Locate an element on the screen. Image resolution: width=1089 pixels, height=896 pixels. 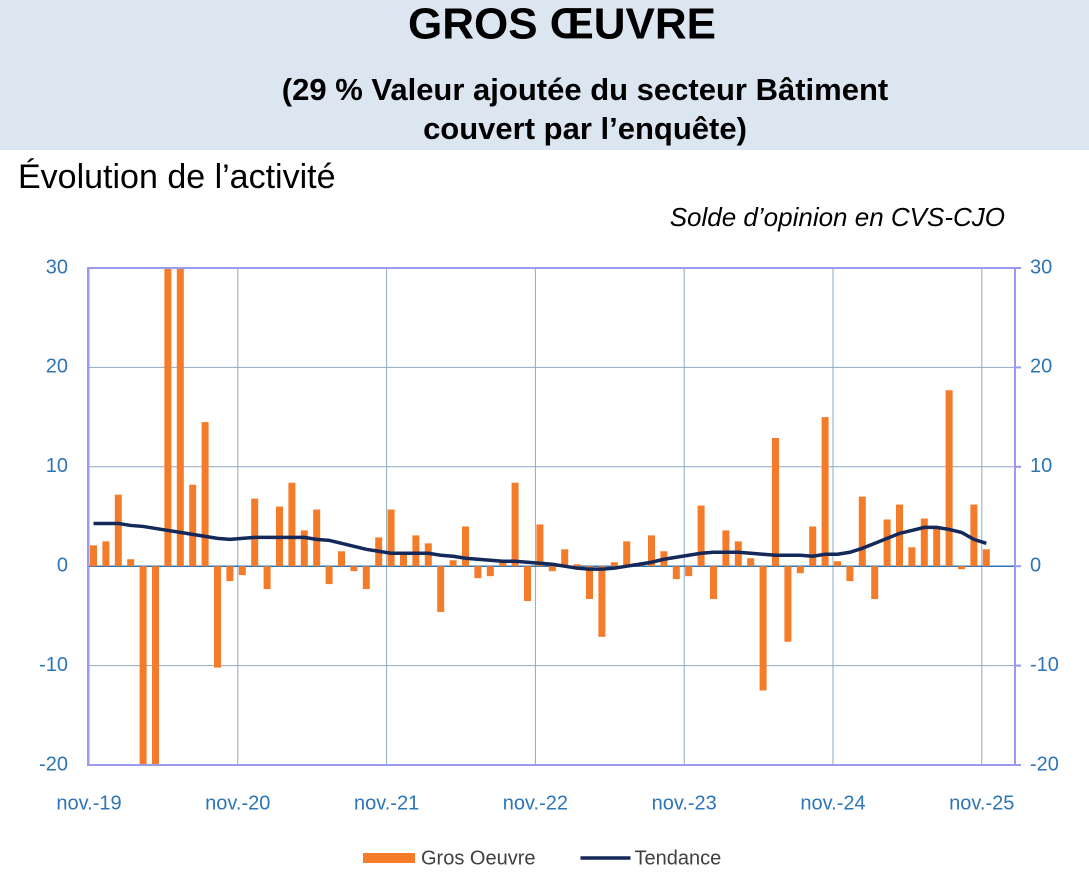
trend-line is located at coordinates (540, 546).